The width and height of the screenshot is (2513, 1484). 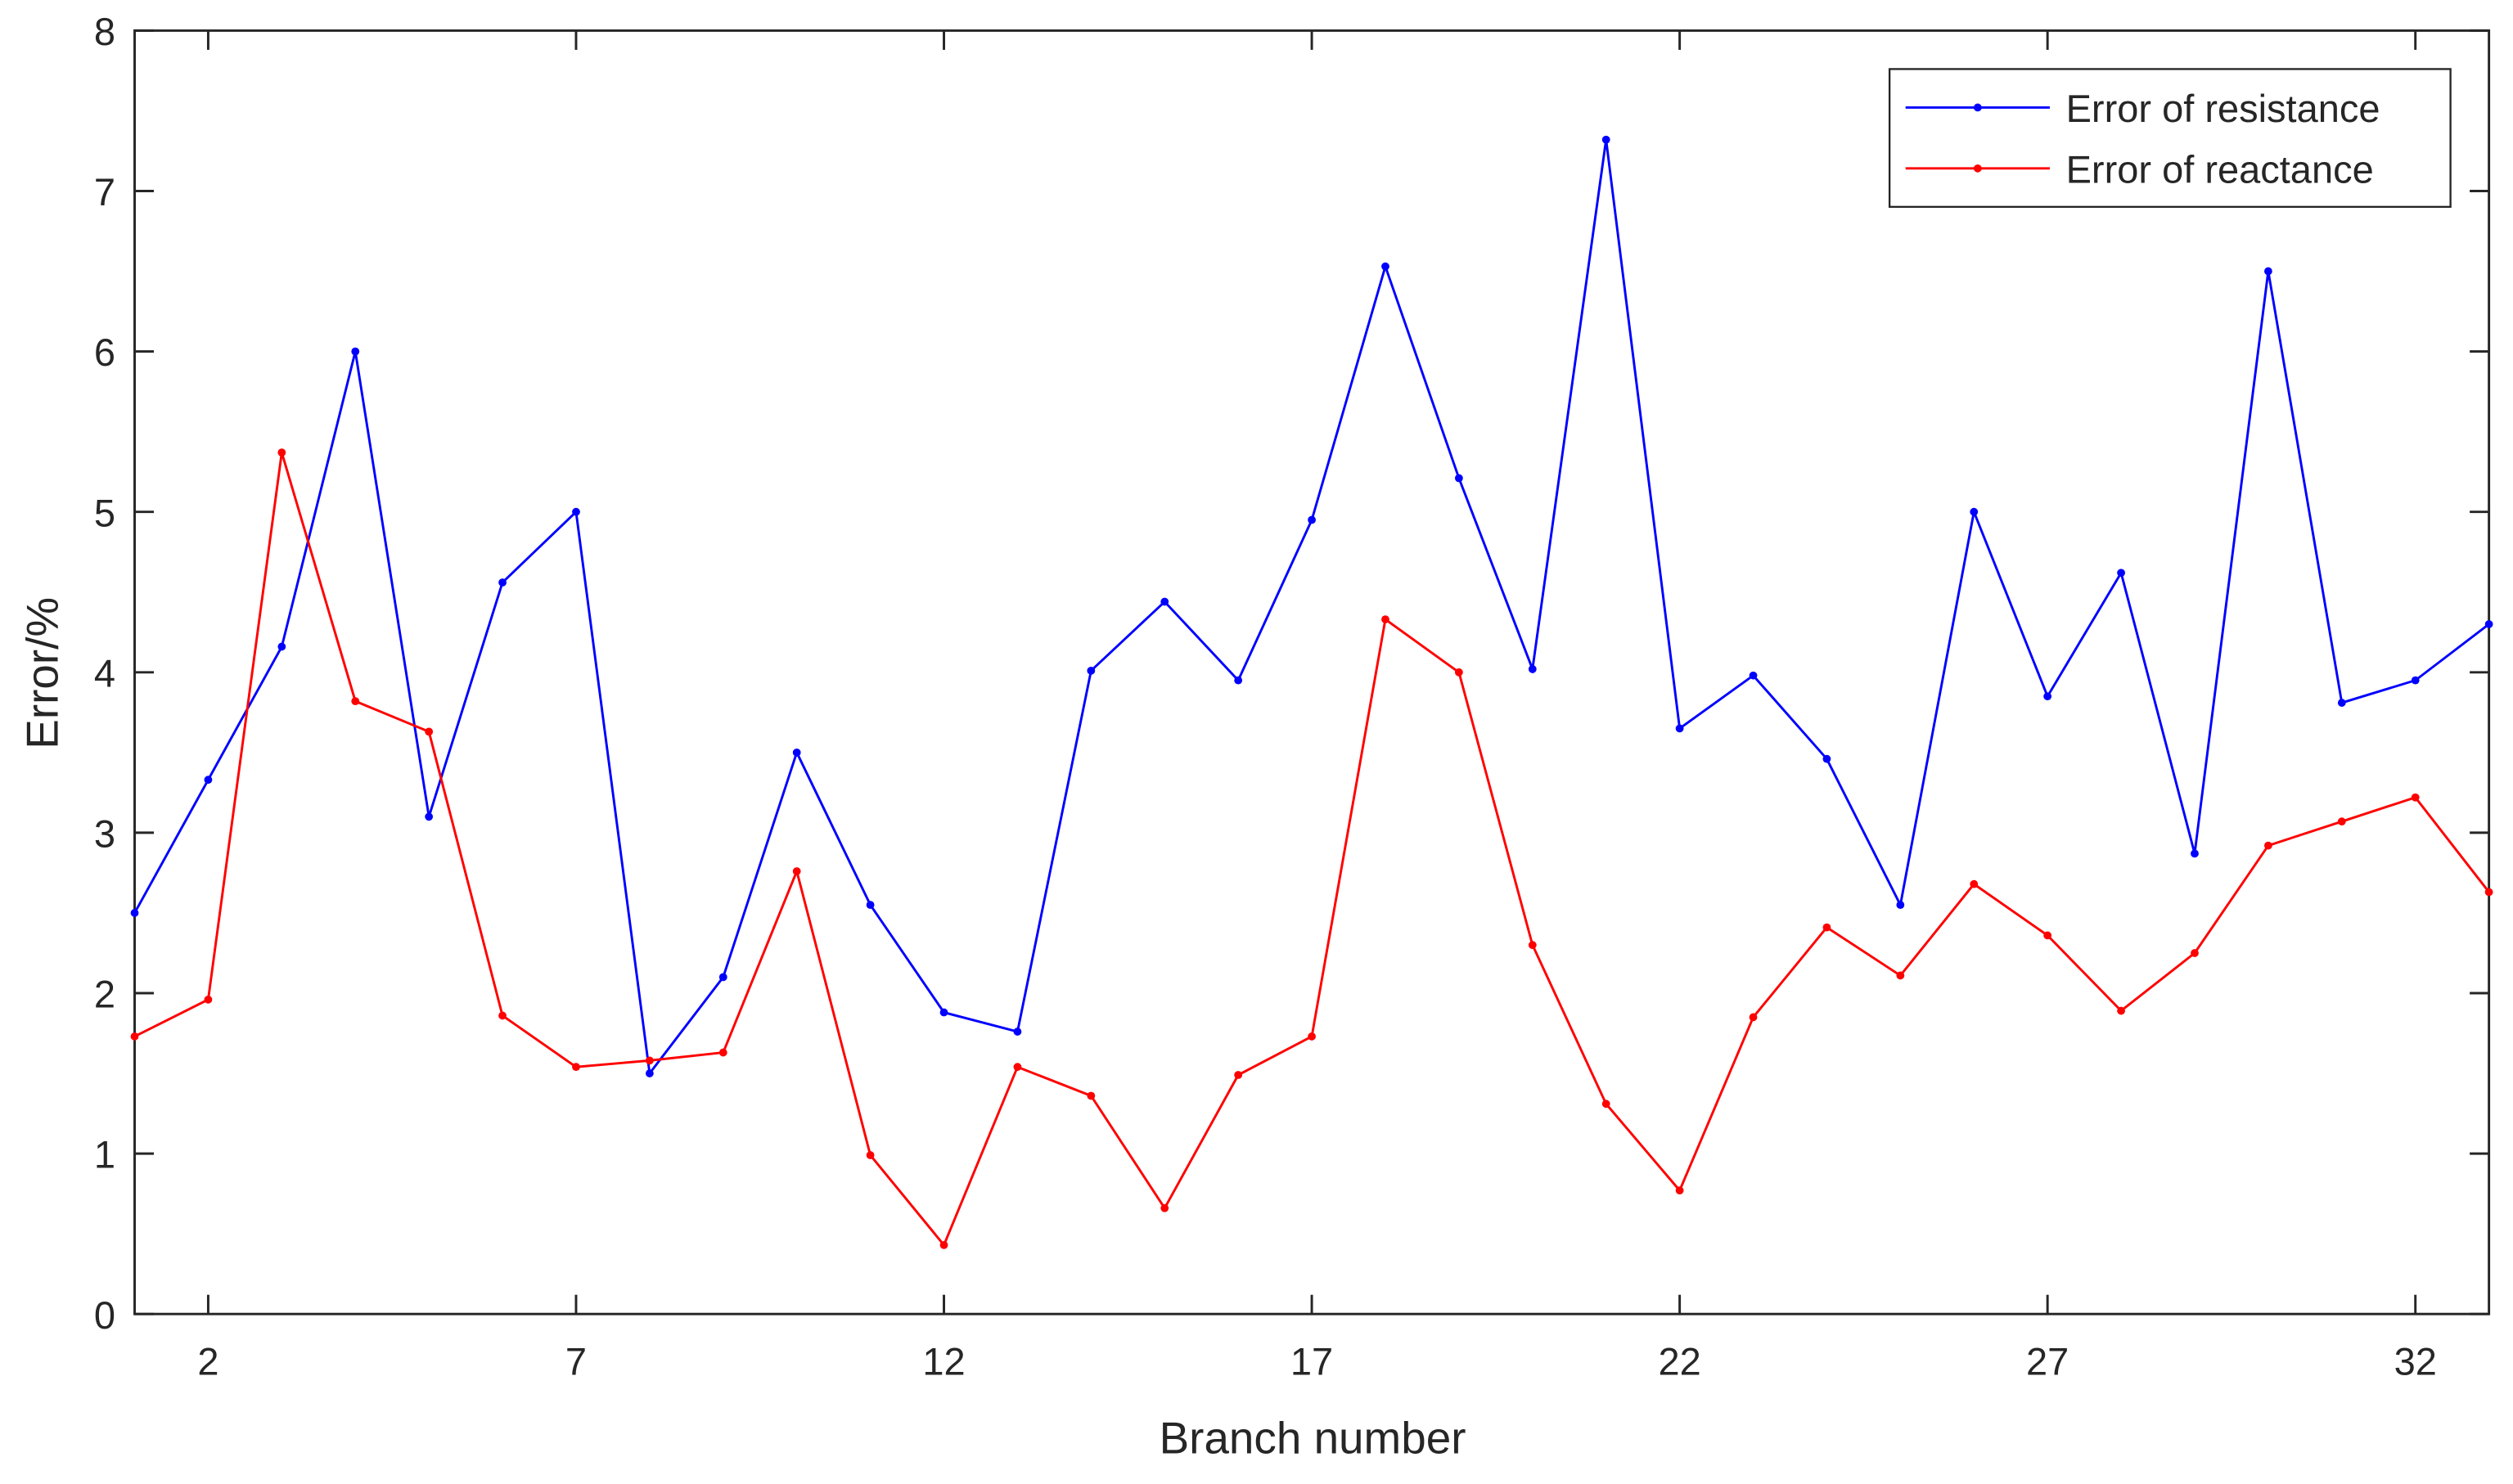 What do you see at coordinates (105, 1154) in the screenshot?
I see `y-tick-label: 1` at bounding box center [105, 1154].